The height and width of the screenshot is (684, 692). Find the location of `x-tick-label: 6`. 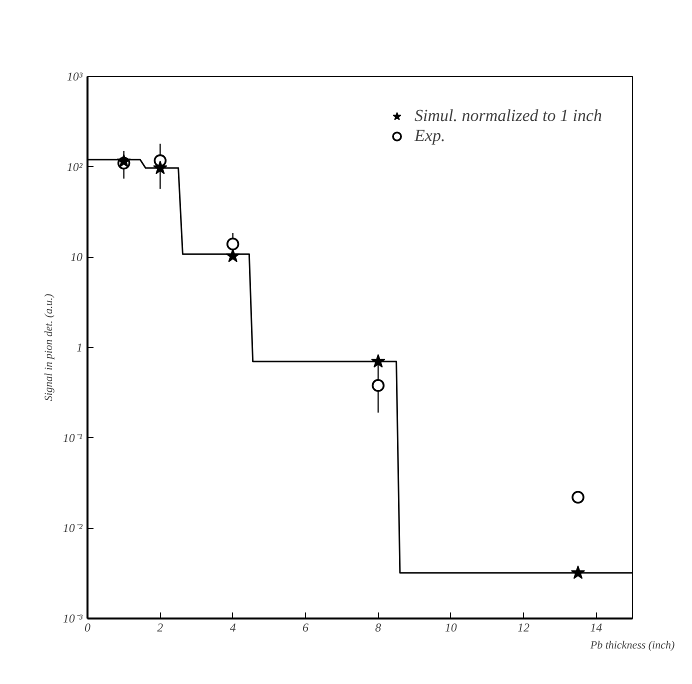

x-tick-label: 6 is located at coordinates (305, 627).